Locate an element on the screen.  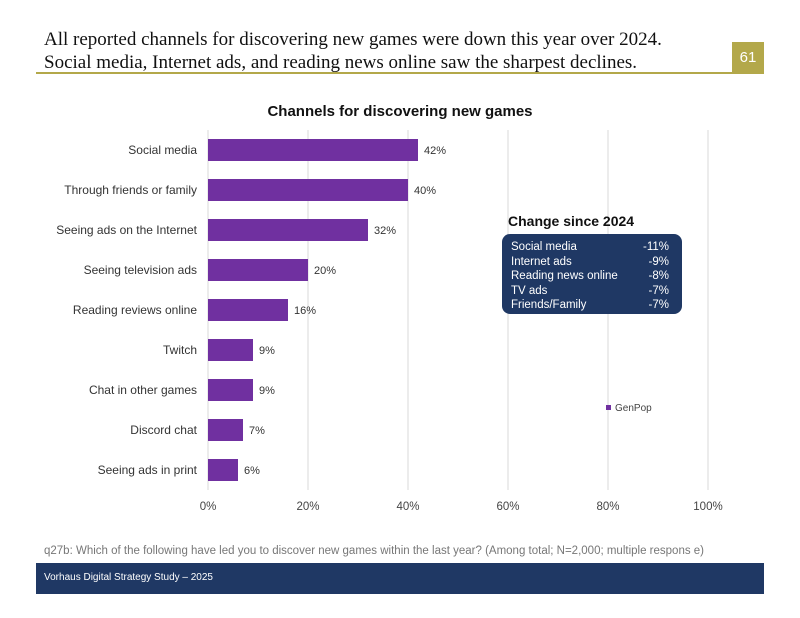
change-value: -9% is located at coordinates (658, 261).